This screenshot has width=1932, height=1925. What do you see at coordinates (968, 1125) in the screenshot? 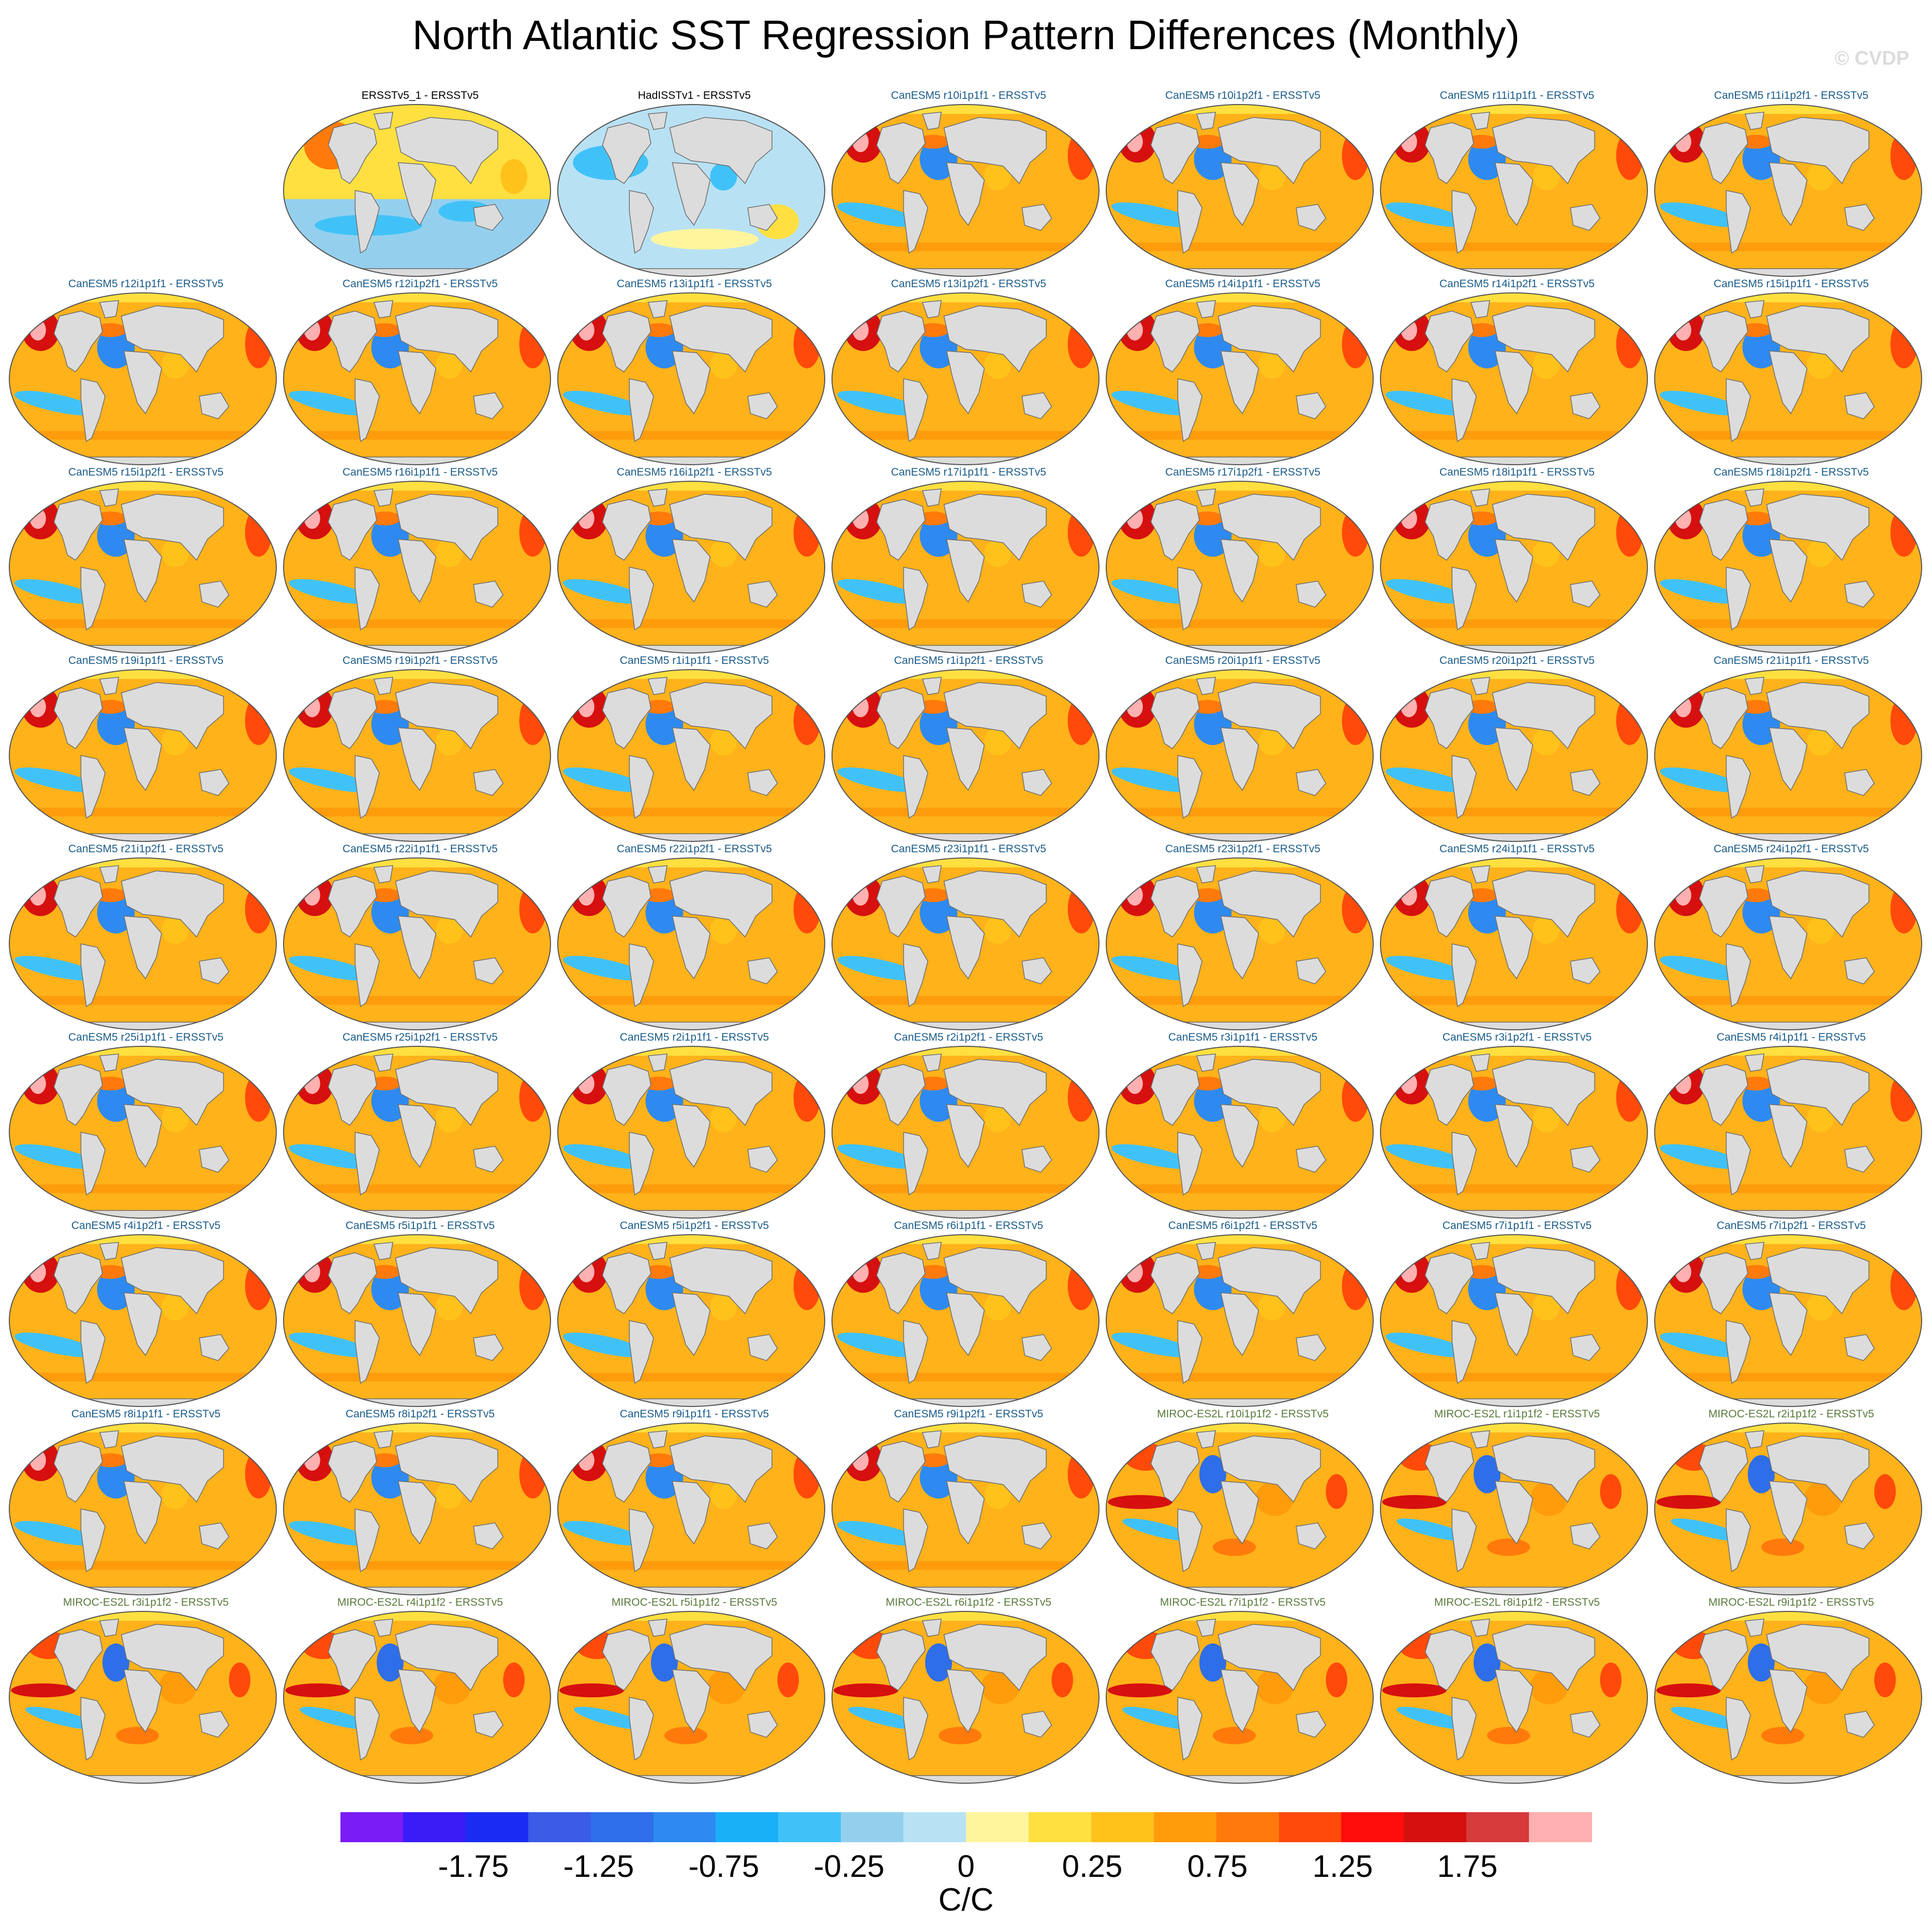
I see `map-panel: CanESM5 r2i1p2f1 - ERSSTv5` at bounding box center [968, 1125].